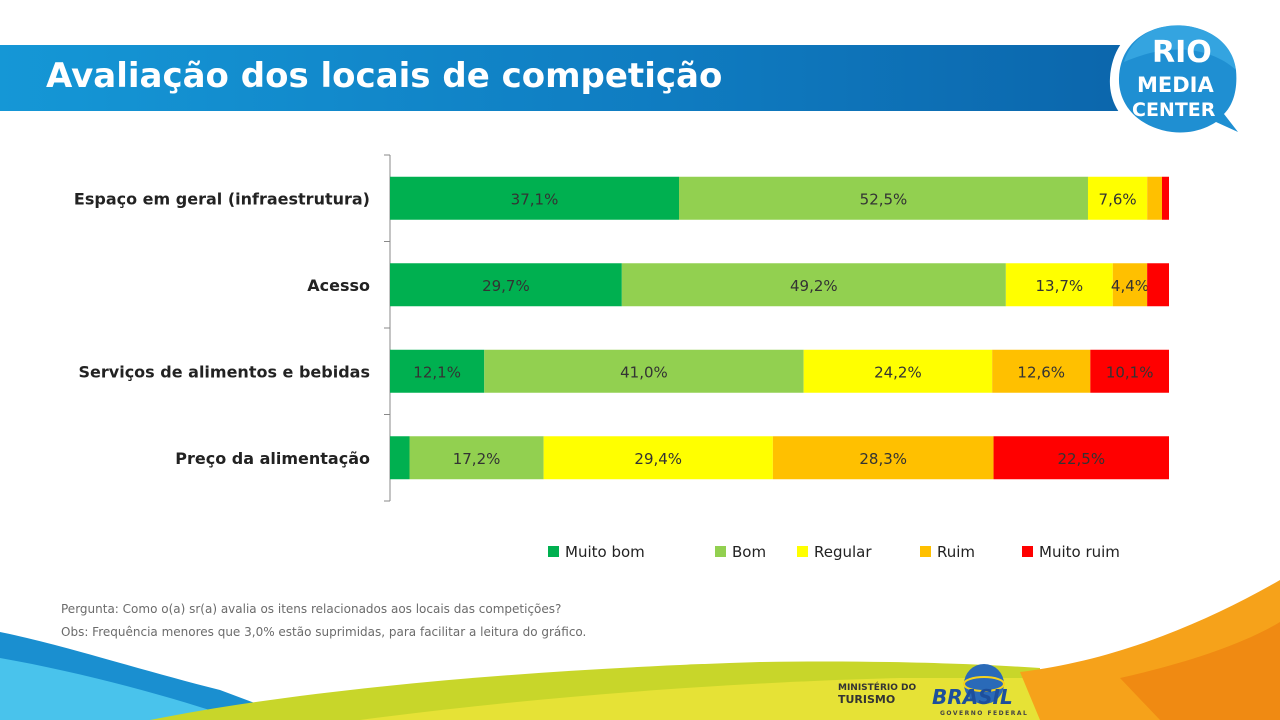 This screenshot has width=1280, height=720. What do you see at coordinates (1079, 552) in the screenshot?
I see `legend-label: Muito ruim` at bounding box center [1079, 552].